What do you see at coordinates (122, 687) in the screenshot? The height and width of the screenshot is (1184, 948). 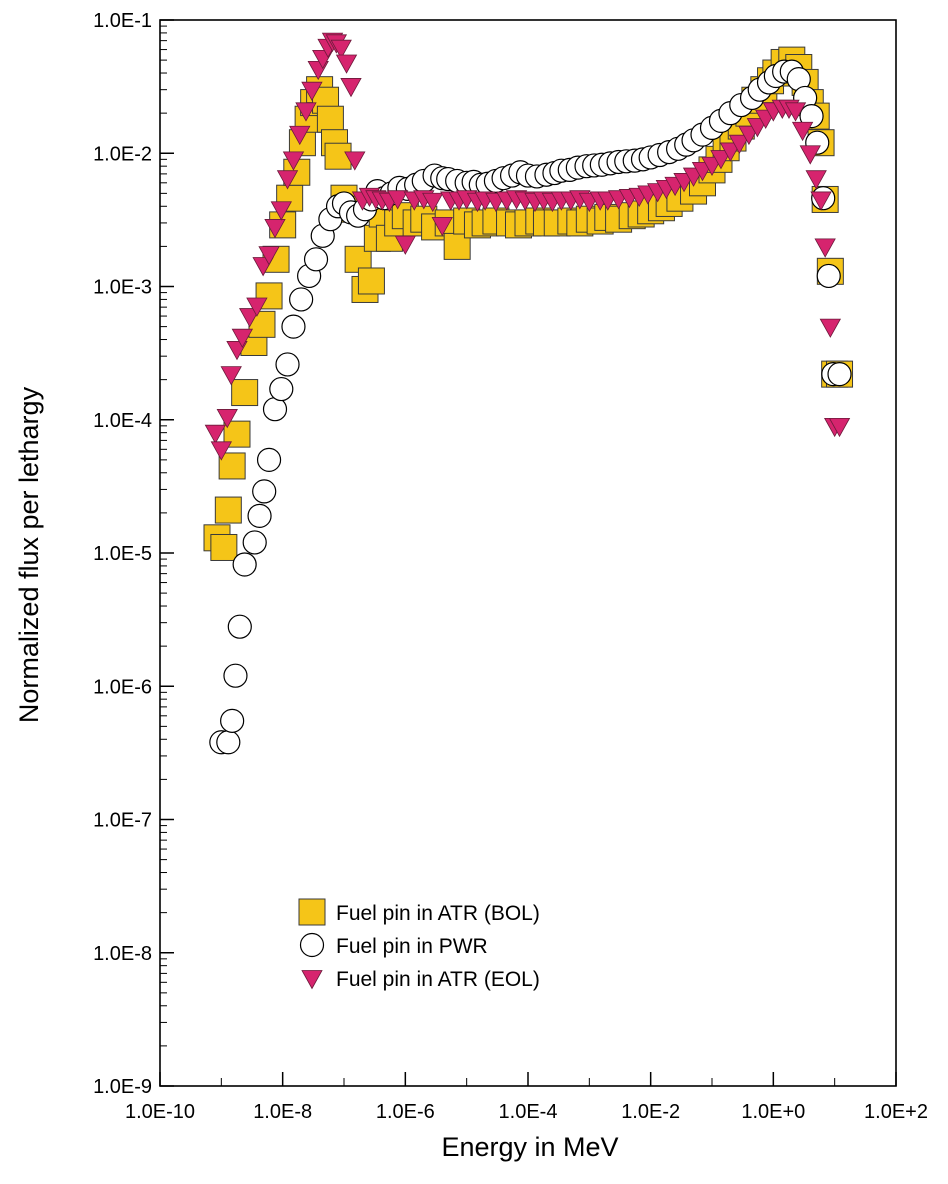 I see `y-tick-label: 1.0E-6` at bounding box center [122, 687].